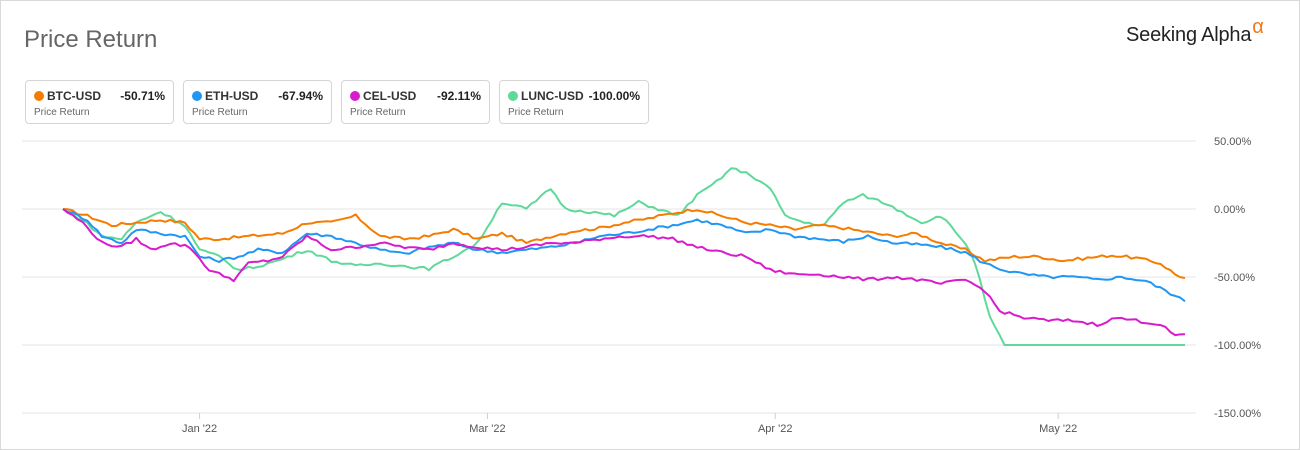 The image size is (1300, 450). Describe the element at coordinates (458, 96) in the screenshot. I see `legend-value: -92.11%` at that location.